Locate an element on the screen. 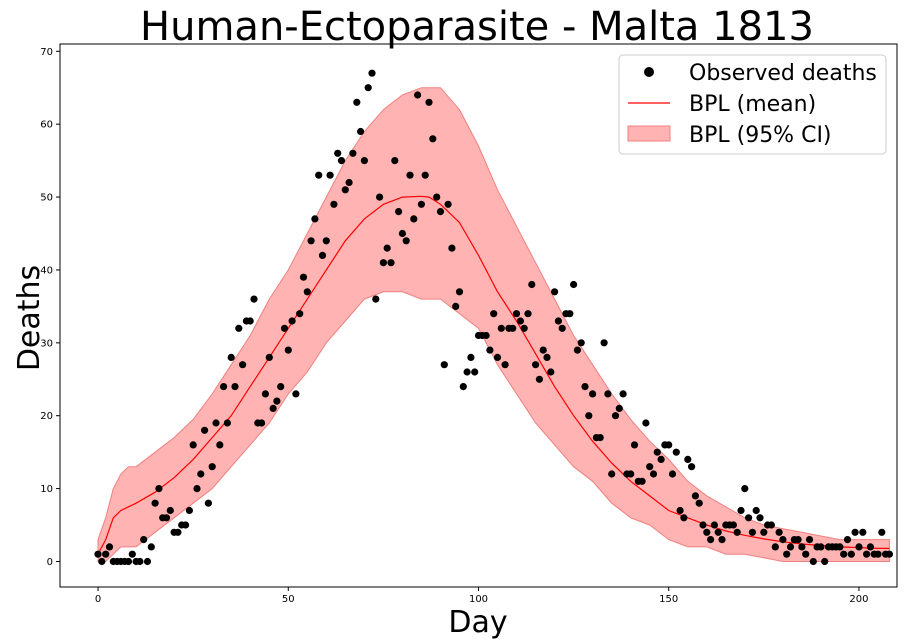 The width and height of the screenshot is (907, 644). x-tick-label: 50 is located at coordinates (288, 599).